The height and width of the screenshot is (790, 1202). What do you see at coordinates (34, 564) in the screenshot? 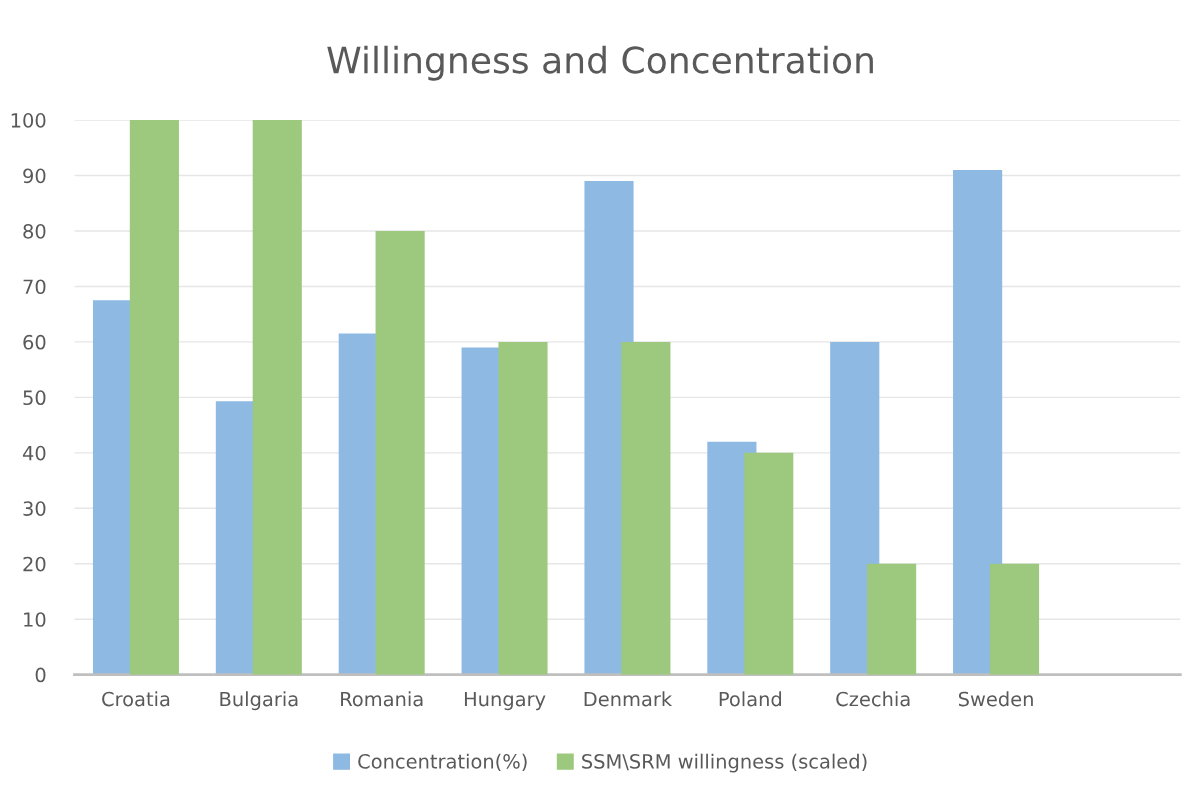
I see `y-tick-label: 20` at bounding box center [34, 564].